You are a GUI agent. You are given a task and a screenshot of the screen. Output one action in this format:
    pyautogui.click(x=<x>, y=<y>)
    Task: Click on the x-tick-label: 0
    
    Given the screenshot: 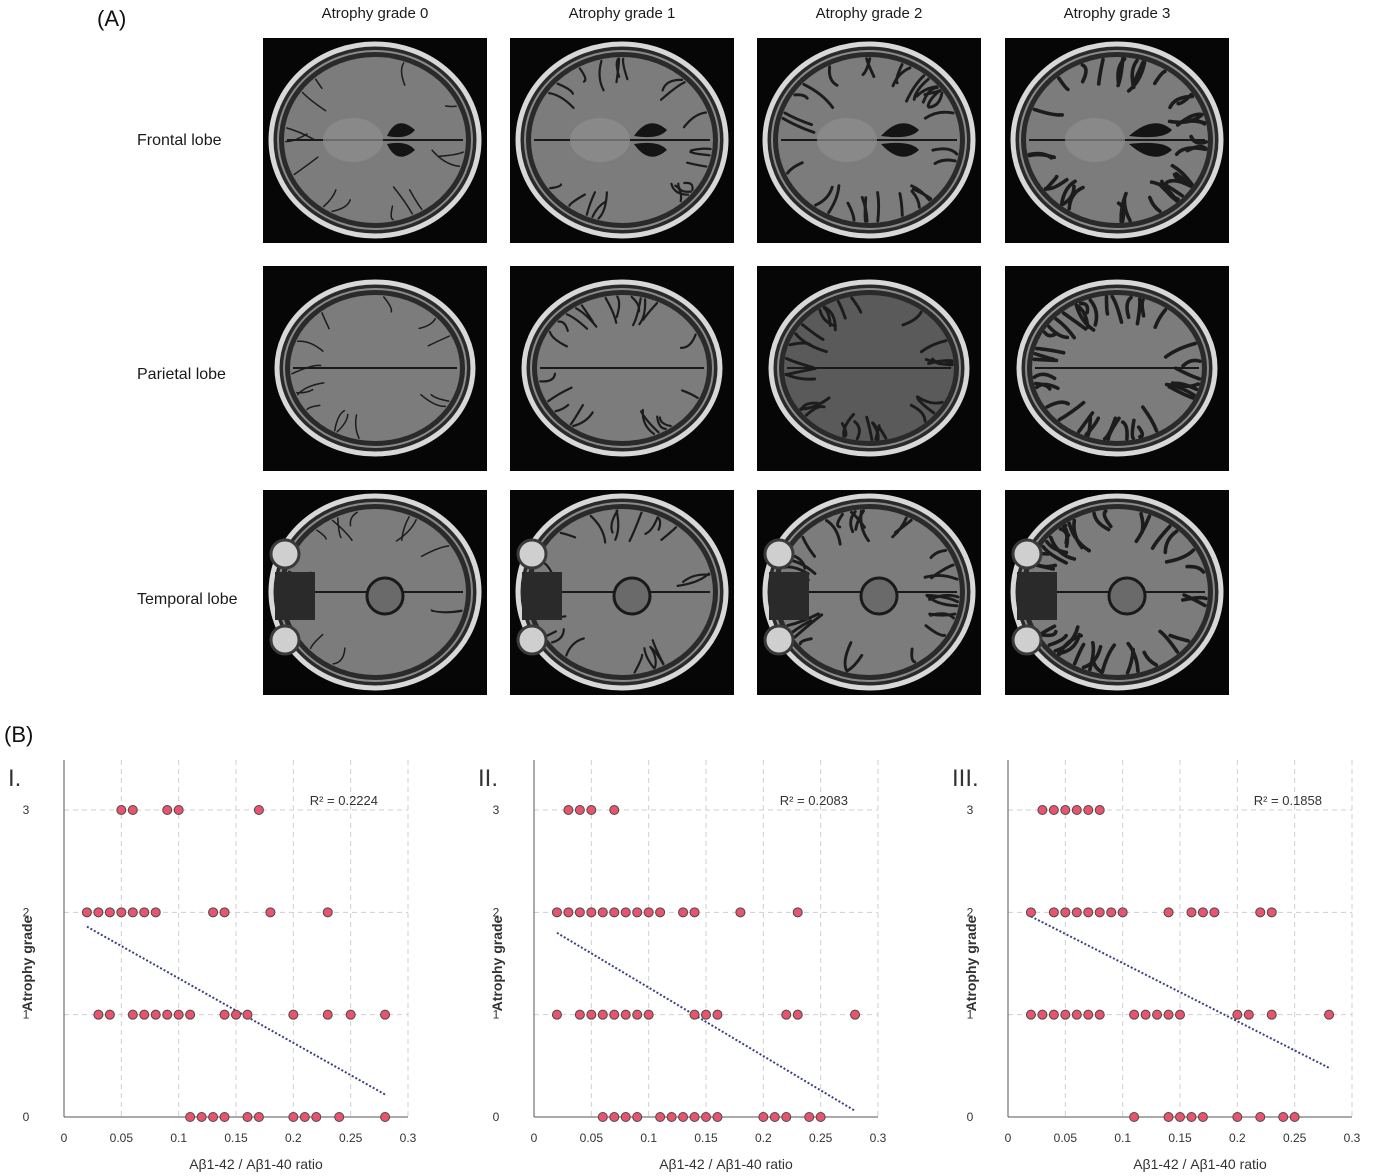 What is the action you would take?
    pyautogui.click(x=64, y=1138)
    